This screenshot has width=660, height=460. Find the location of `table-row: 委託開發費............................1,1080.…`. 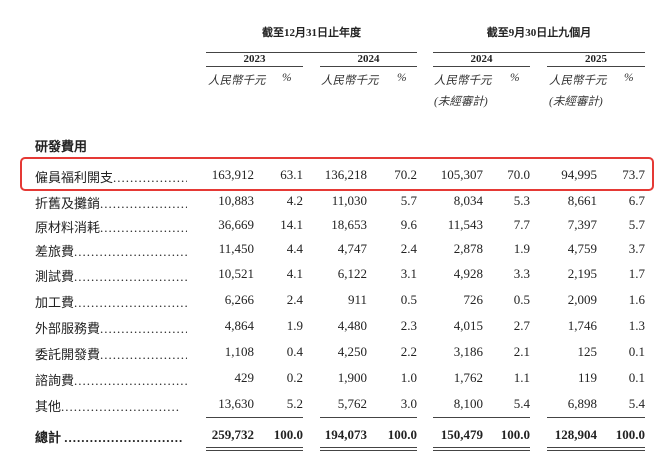

table-row: 委託開發費............................1,1080.… is located at coordinates (340, 353).